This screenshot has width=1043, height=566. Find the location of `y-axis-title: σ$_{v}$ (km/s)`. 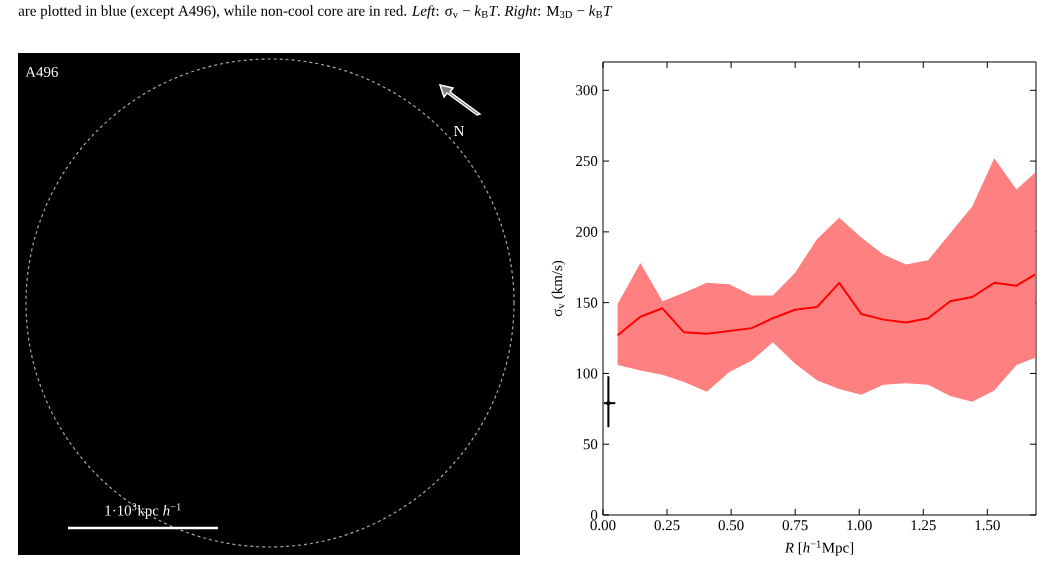

y-axis-title: σ$_{v}$ (km/s) is located at coordinates (558, 288).